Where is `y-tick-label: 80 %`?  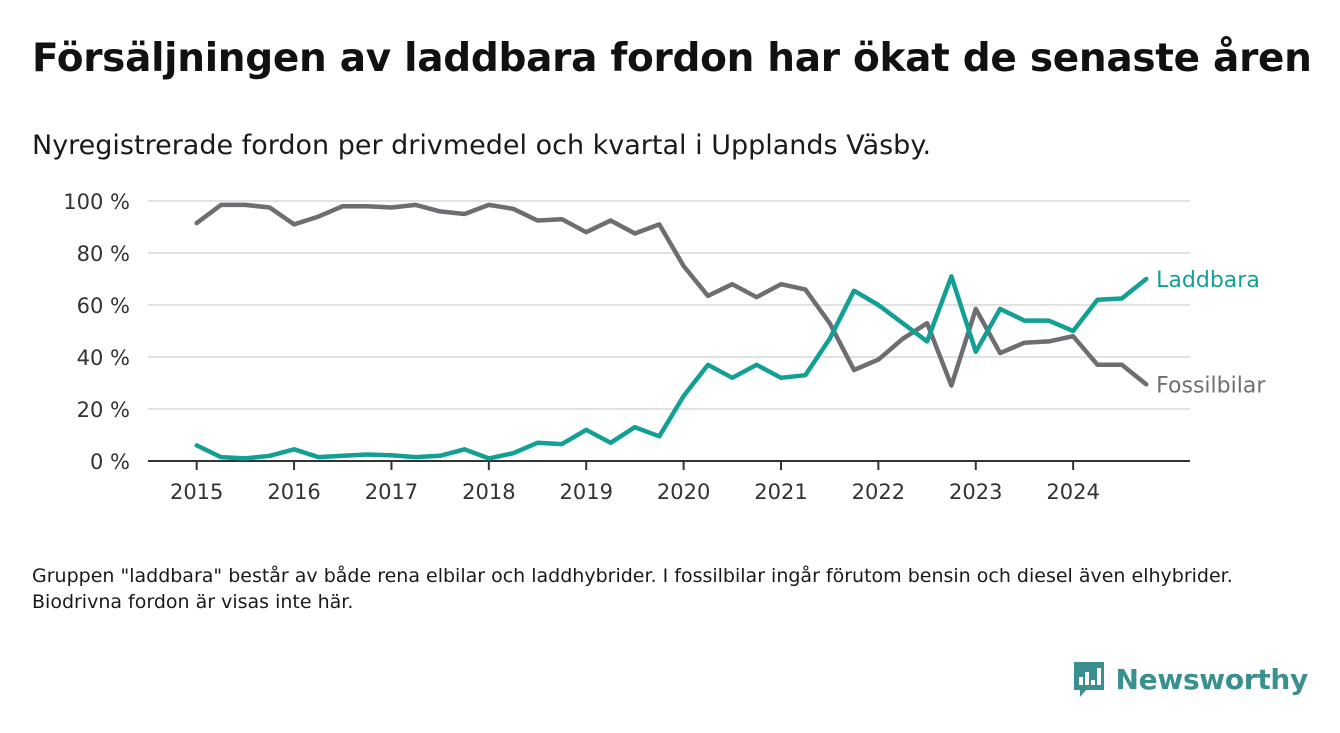
y-tick-label: 80 % is located at coordinates (103, 254).